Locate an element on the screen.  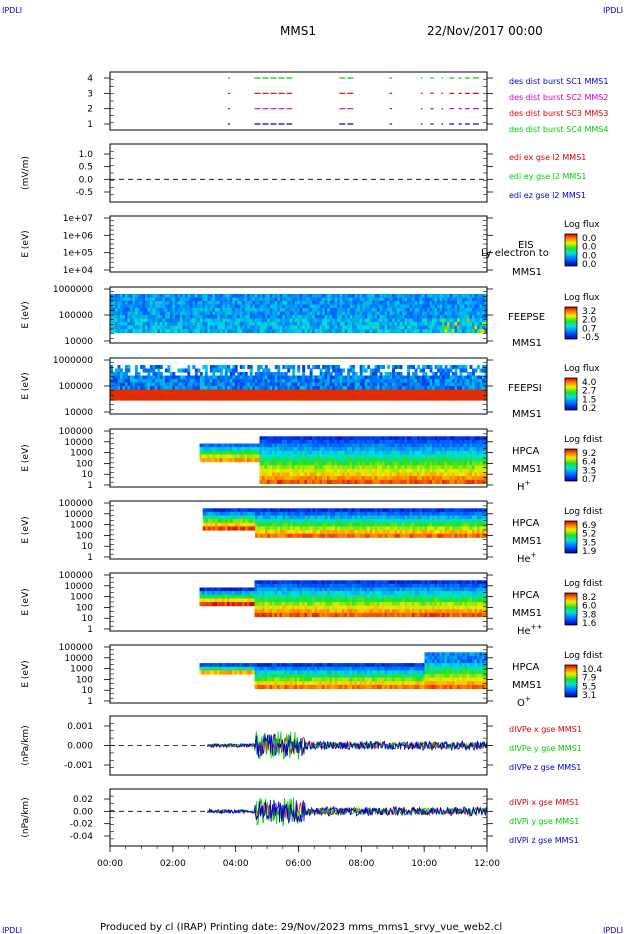
ylabel-p7: E (eV) is located at coordinates (26, 529).